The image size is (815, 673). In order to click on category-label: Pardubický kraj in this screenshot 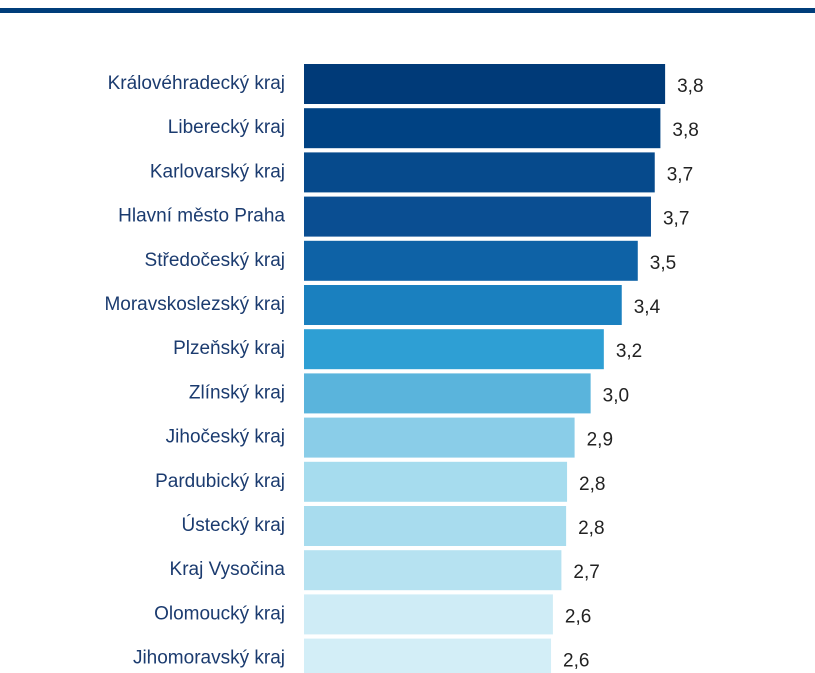, I will do `click(220, 481)`.